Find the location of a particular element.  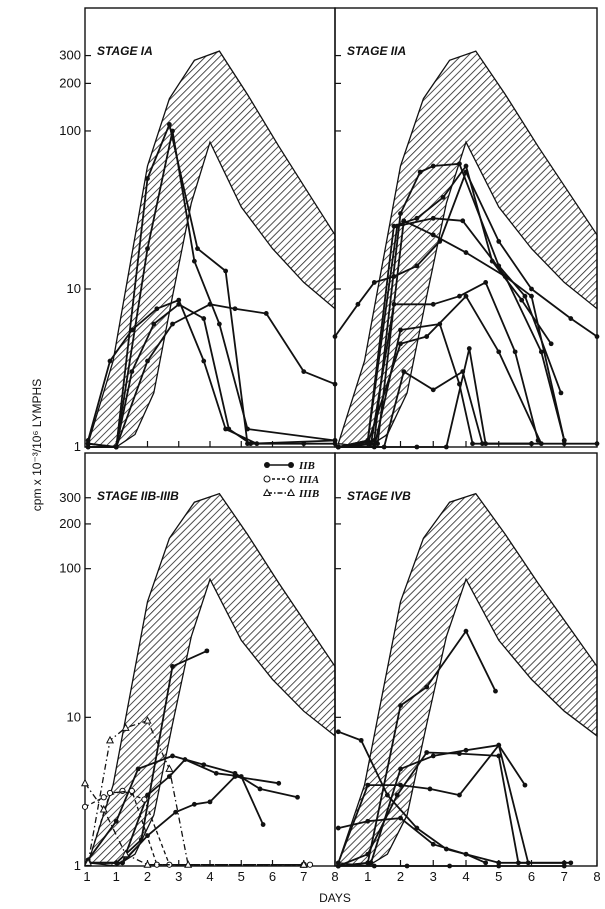

panel-title: STAGE IIB-IIIB is located at coordinates (138, 496).